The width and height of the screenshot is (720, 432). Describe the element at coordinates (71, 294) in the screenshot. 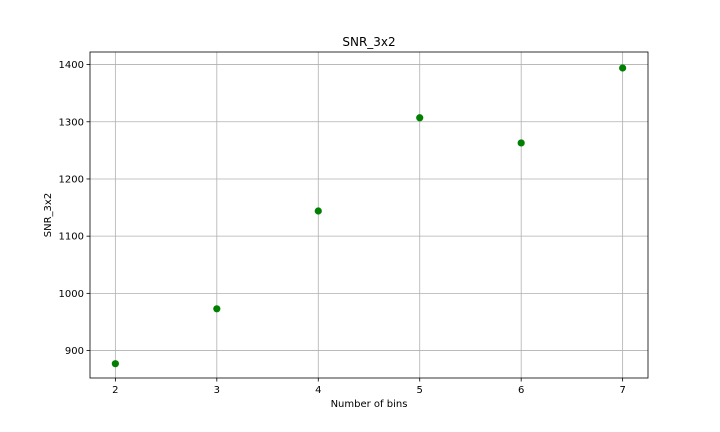

I see `y-tick-label: 1000` at that location.